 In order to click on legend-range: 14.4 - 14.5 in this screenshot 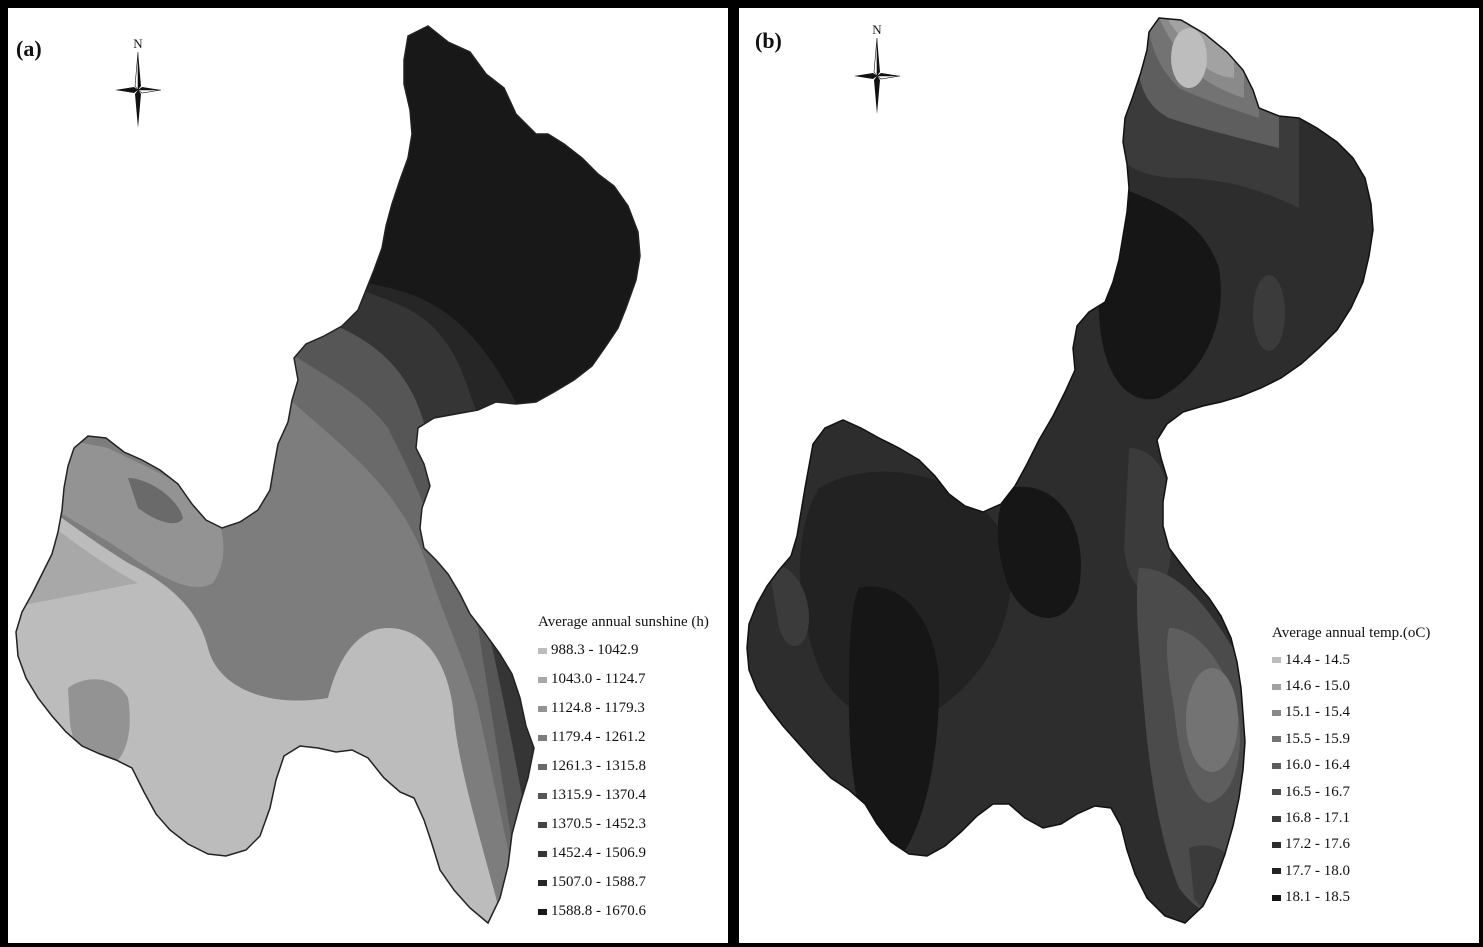, I will do `click(1317, 659)`.